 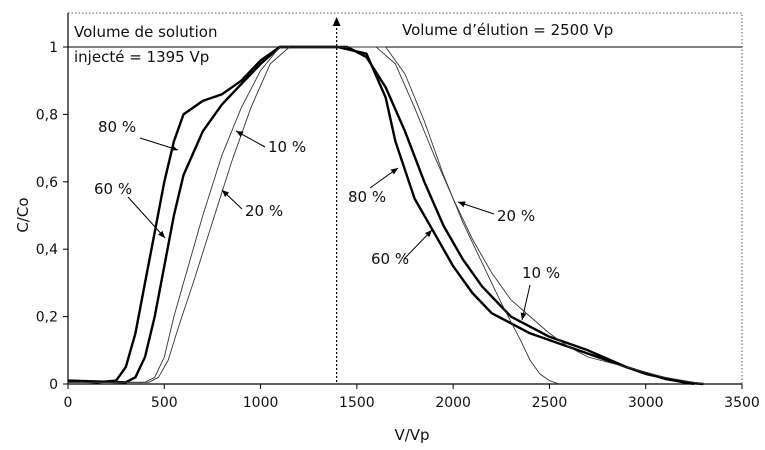 I want to click on label-arrow-line, so click(x=146, y=217).